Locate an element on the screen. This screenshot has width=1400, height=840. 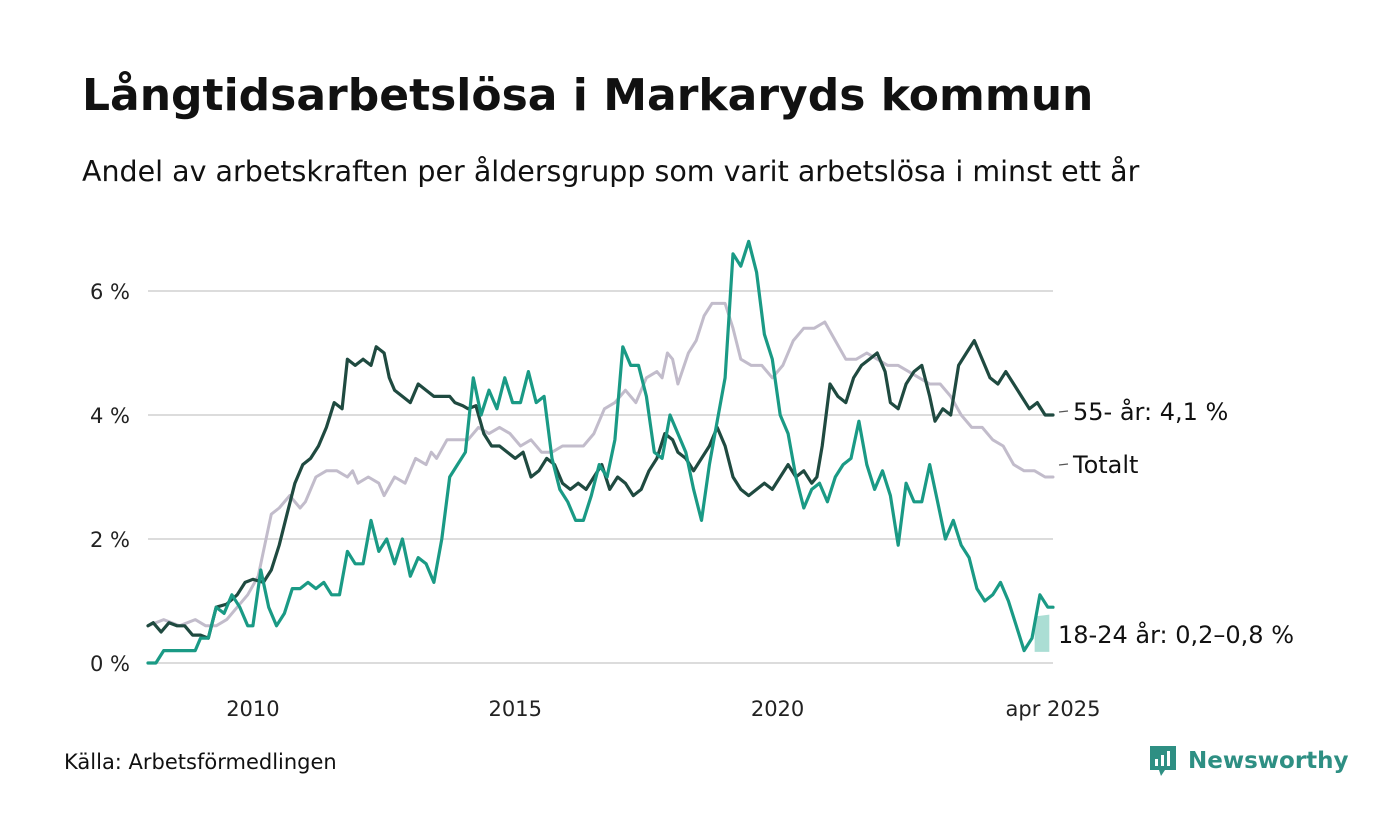
y-tick-label: 6 % is located at coordinates (110, 292).